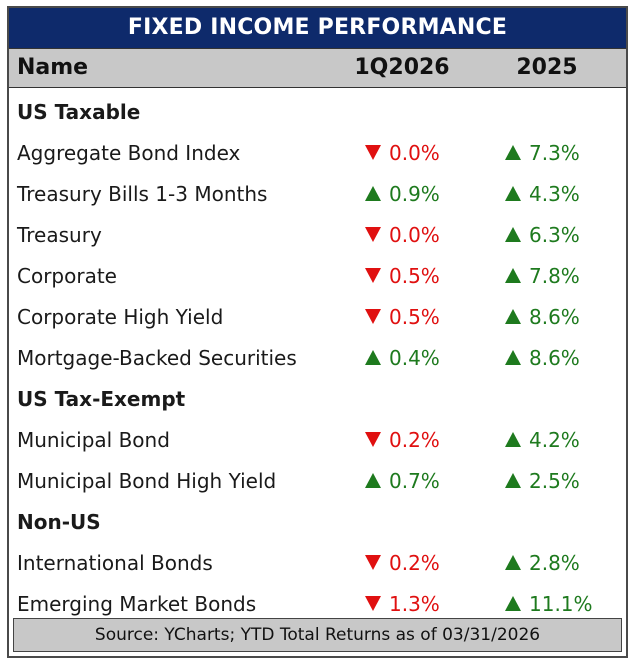 This screenshot has height=664, width=636. What do you see at coordinates (317, 68) in the screenshot?
I see `column-header-row: Name 1Q2026 2025` at bounding box center [317, 68].